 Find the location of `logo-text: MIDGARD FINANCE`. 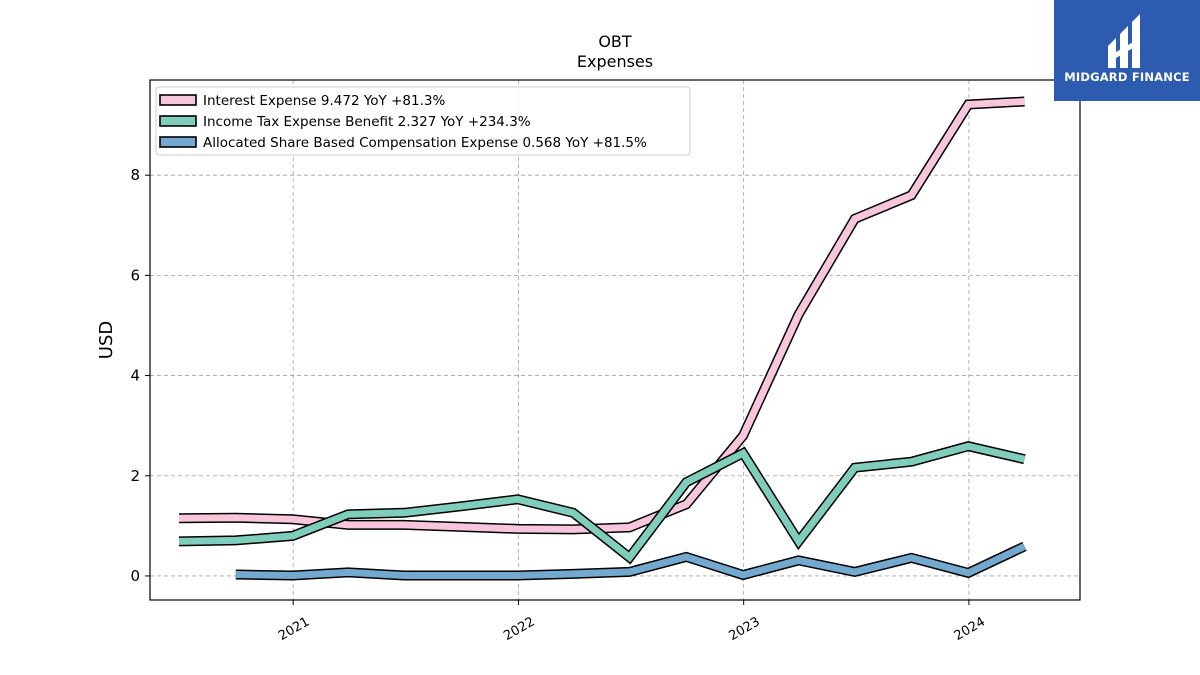

logo-text: MIDGARD FINANCE is located at coordinates (1127, 77).